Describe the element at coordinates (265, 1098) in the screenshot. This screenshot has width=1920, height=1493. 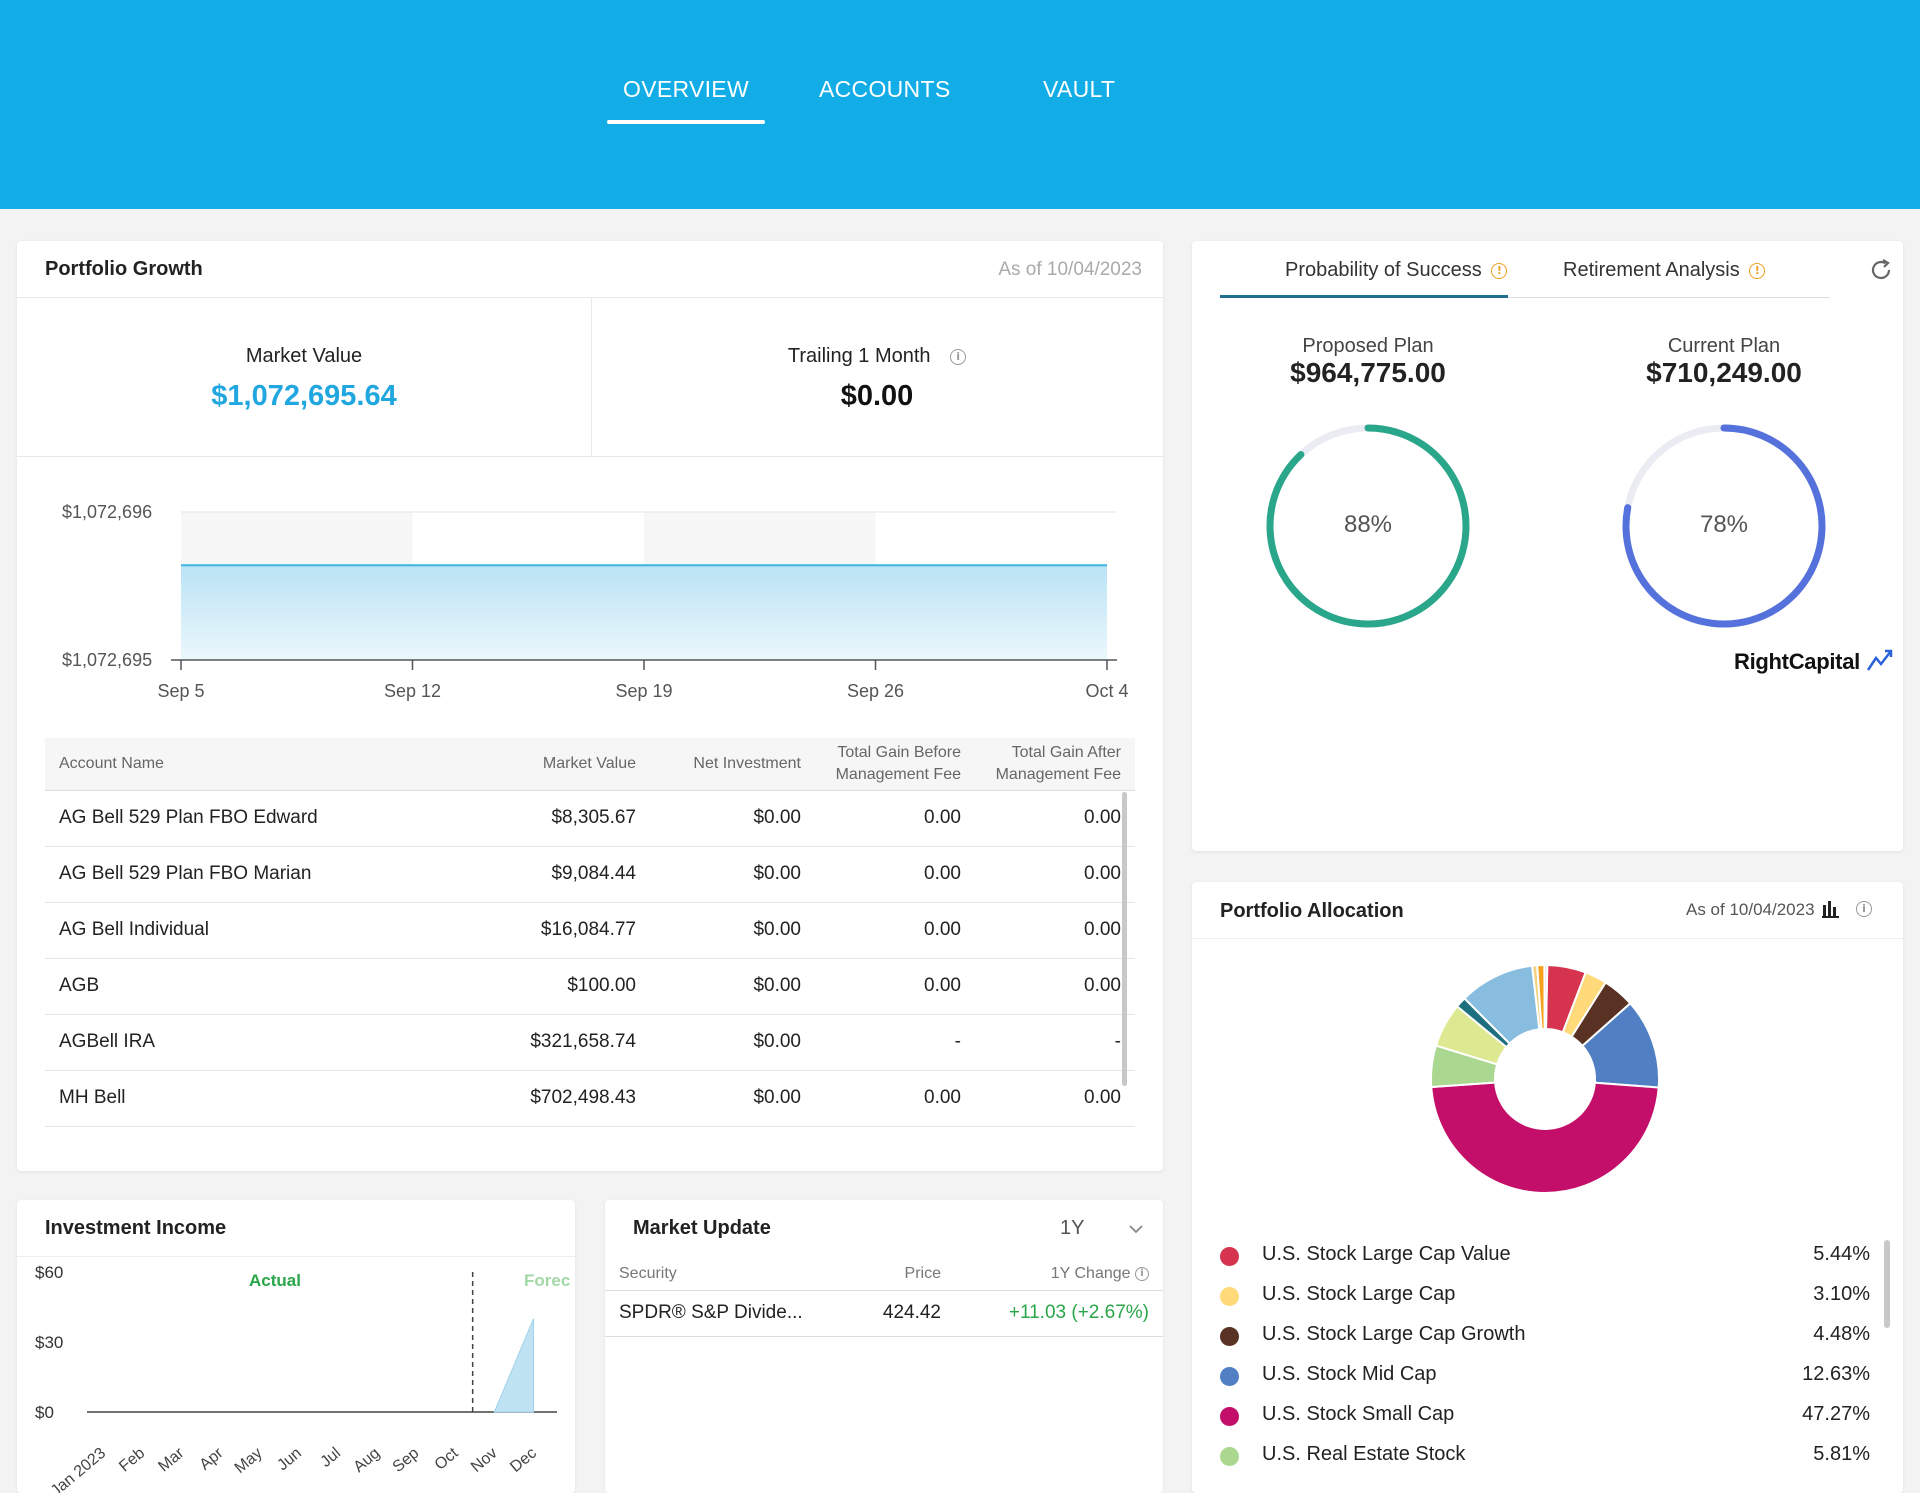
I see `account-name-cell: MH Bell` at that location.